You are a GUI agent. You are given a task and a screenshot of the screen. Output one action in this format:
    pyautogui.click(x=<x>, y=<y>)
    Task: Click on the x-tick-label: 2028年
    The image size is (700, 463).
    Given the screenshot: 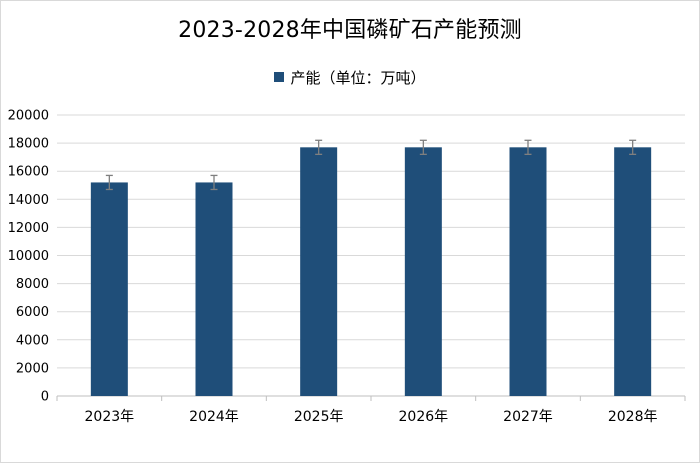 What is the action you would take?
    pyautogui.click(x=633, y=417)
    